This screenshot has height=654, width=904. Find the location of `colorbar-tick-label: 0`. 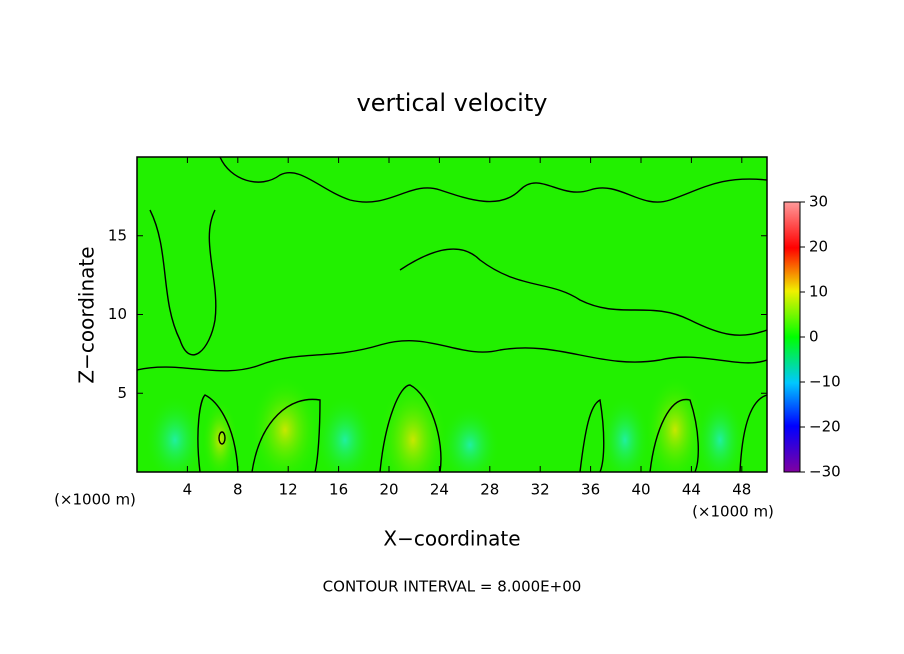

colorbar-tick-label: 0 is located at coordinates (814, 337).